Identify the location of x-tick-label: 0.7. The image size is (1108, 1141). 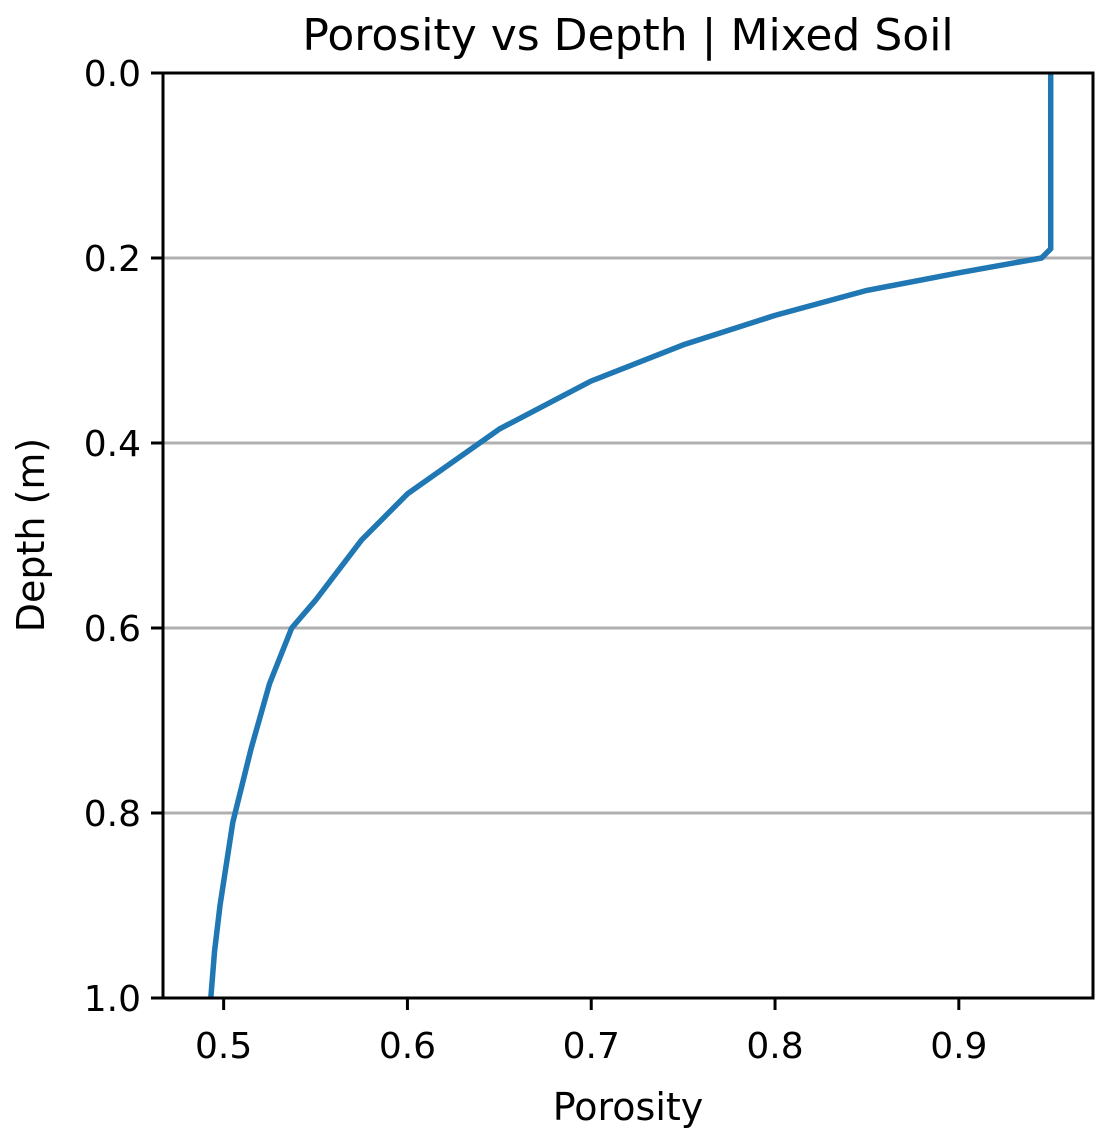
(591, 1046).